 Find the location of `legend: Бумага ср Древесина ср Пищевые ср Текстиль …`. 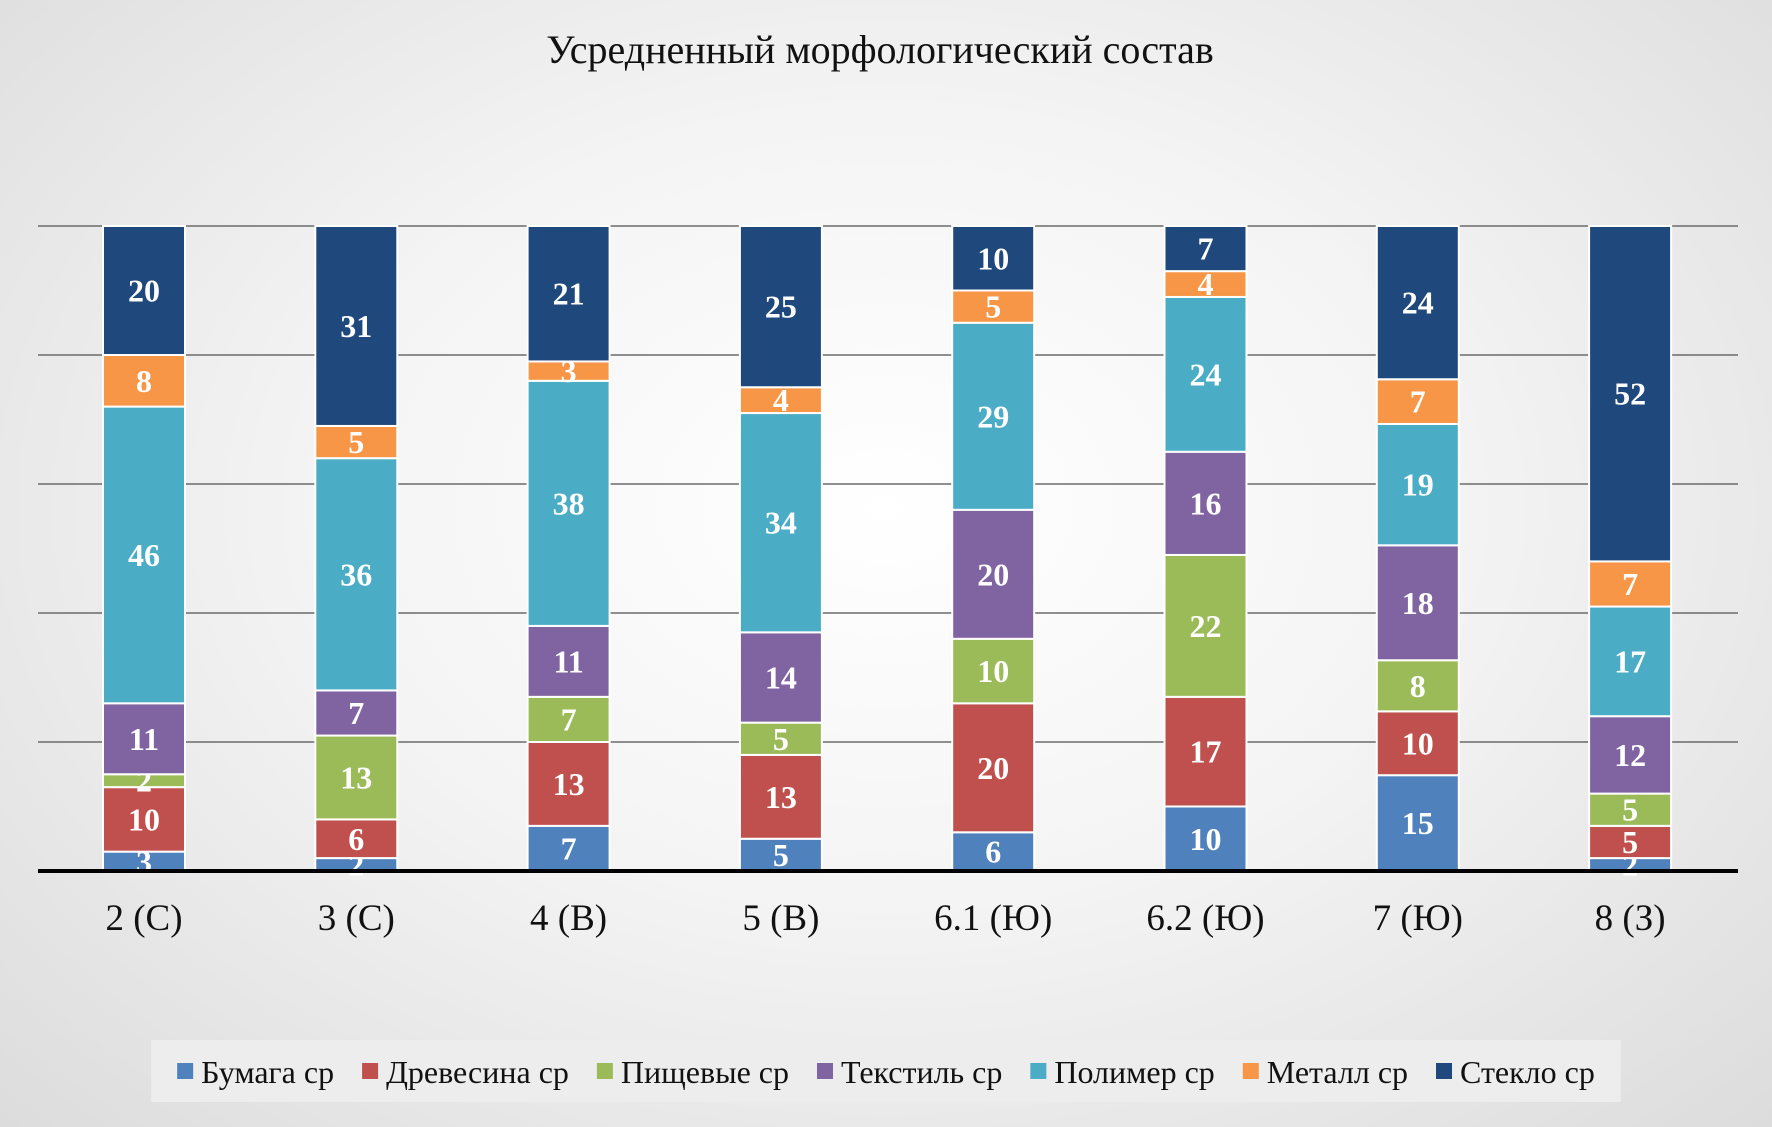

legend: Бумага ср Древесина ср Пищевые ср Текстиль … is located at coordinates (886, 1071).